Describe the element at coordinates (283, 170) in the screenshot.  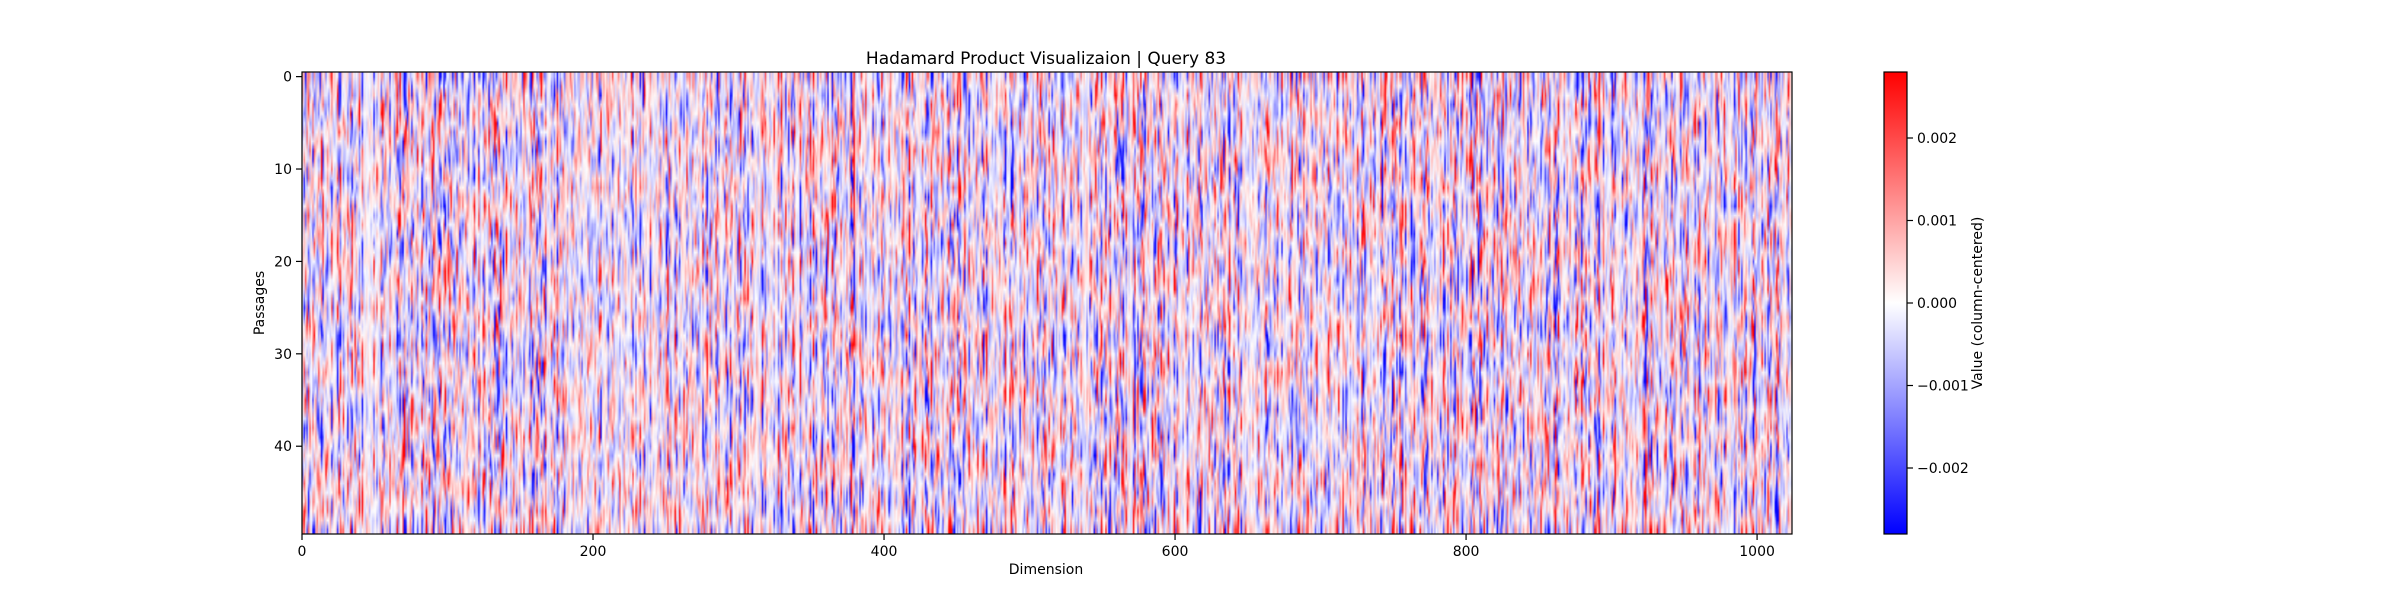
I see `y-tick-label: 10` at that location.